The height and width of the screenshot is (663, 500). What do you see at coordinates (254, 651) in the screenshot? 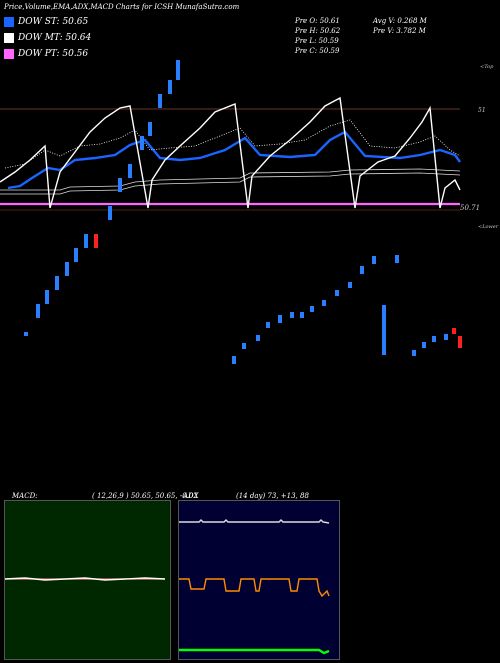
I see `adx-minus-di` at bounding box center [254, 651].